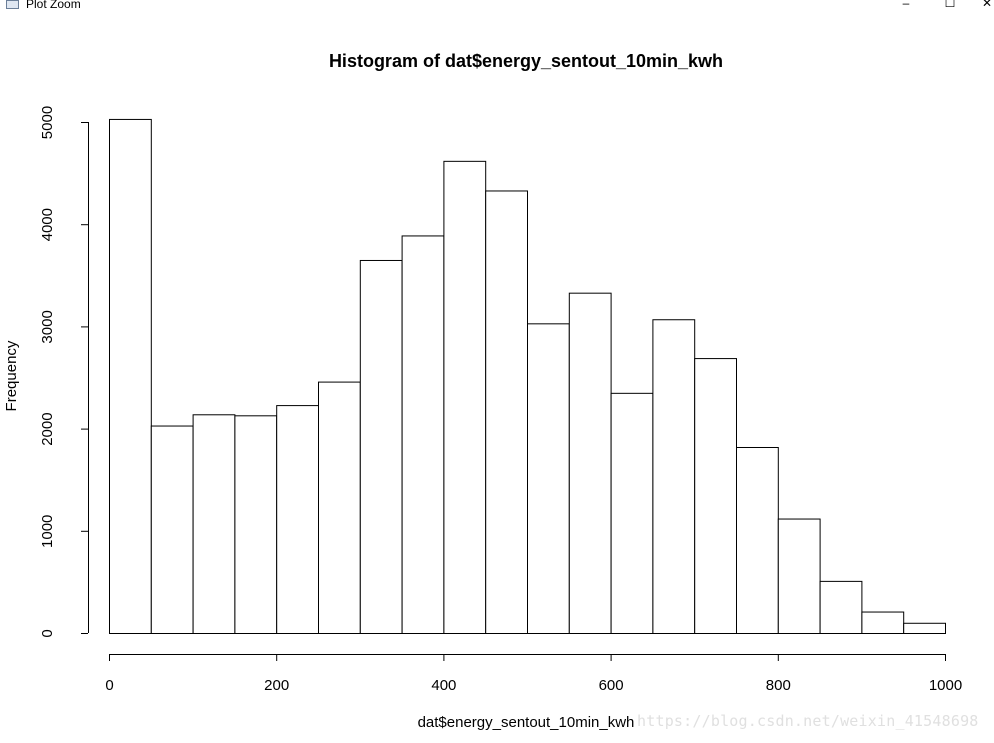 The image size is (994, 743). Describe the element at coordinates (47, 224) in the screenshot. I see `y-tick-label: 4000` at that location.